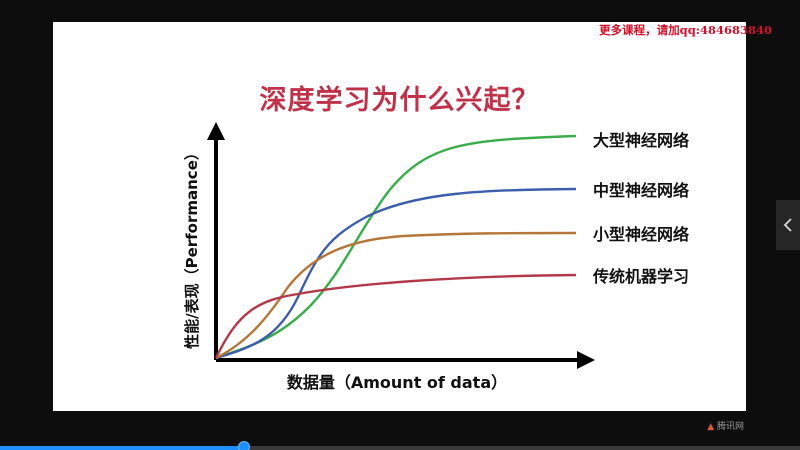  What do you see at coordinates (640, 208) in the screenshot?
I see `chart-legend: 大型神经网络 中型神经网络 小型神经网络 传统机器学习` at bounding box center [640, 208].